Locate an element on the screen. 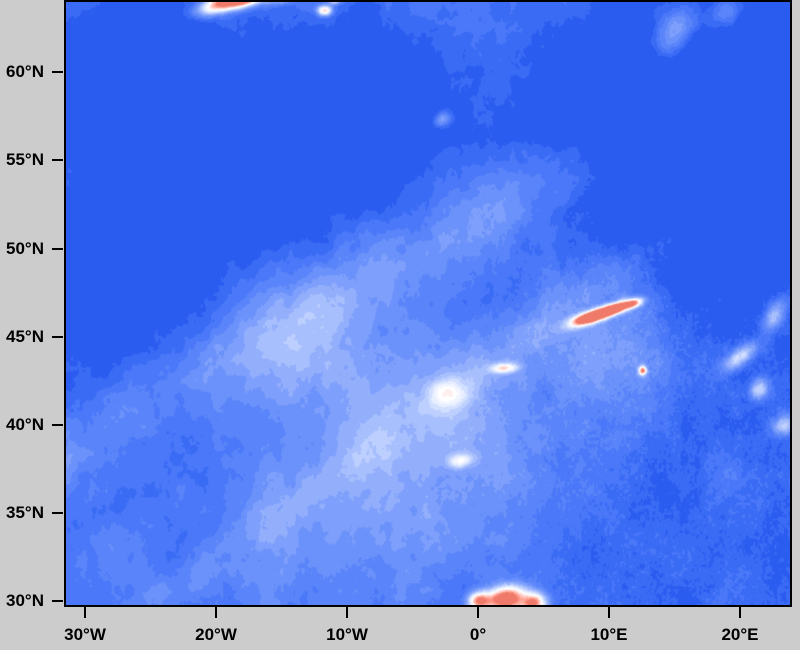 The image size is (800, 650). y-axis-label: 50°N is located at coordinates (25, 248).